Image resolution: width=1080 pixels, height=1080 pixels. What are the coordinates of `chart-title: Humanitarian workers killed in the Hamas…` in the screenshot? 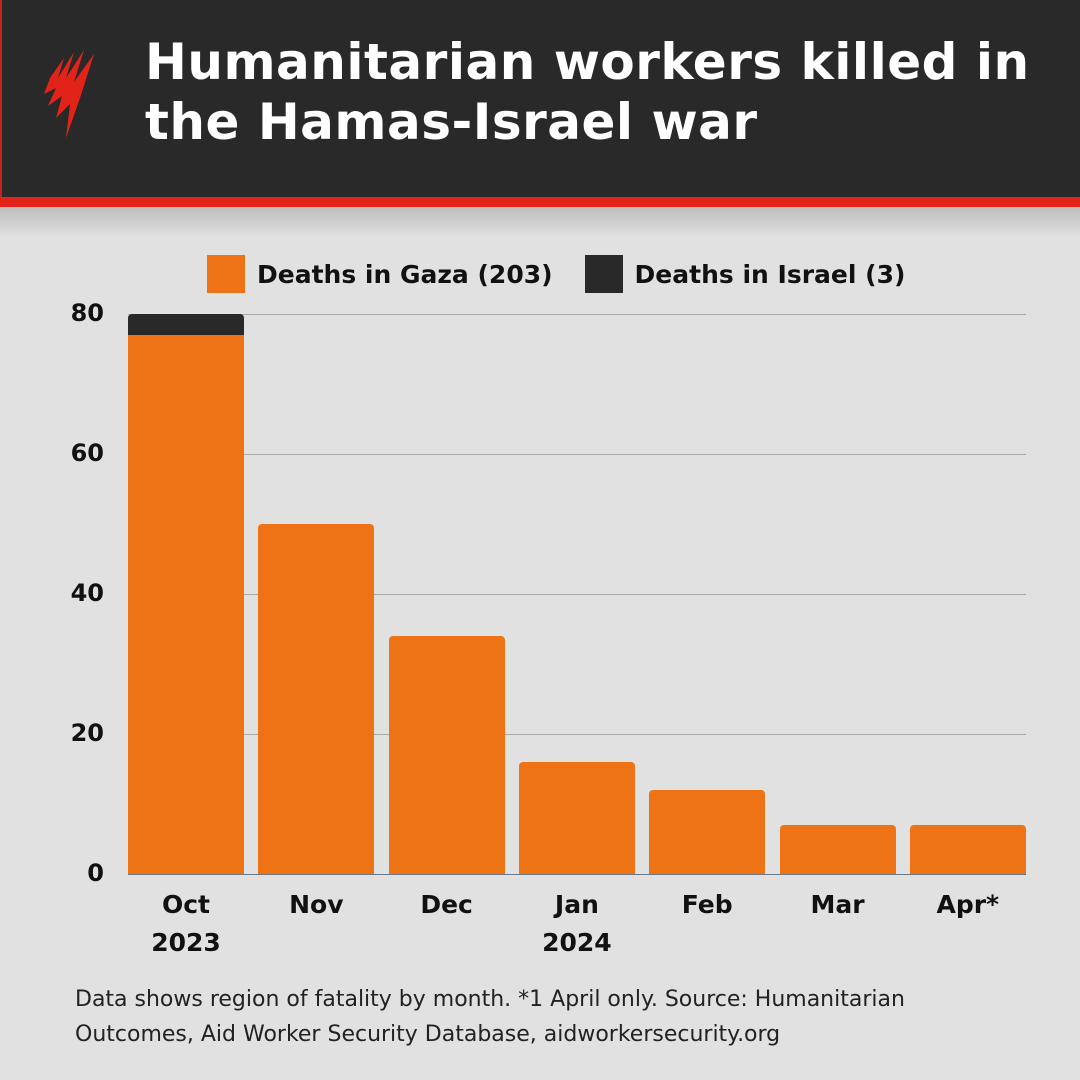 It's located at (587, 92).